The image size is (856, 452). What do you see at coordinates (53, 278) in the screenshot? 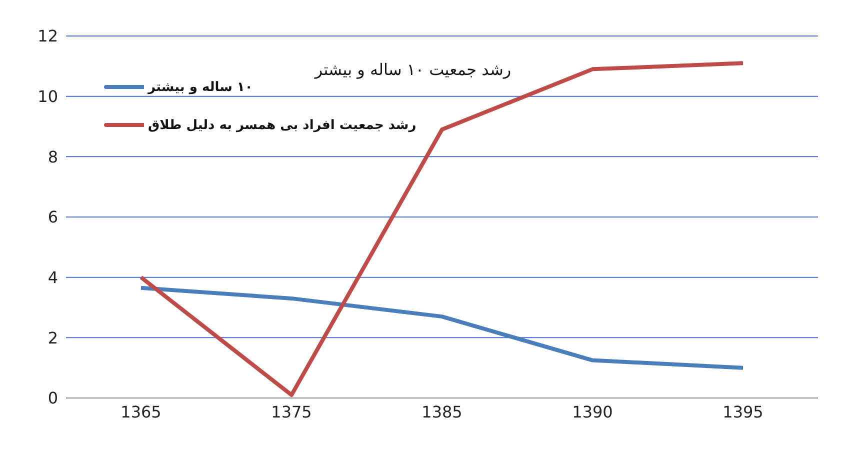
I see `y-tick-label: 4` at bounding box center [53, 278].